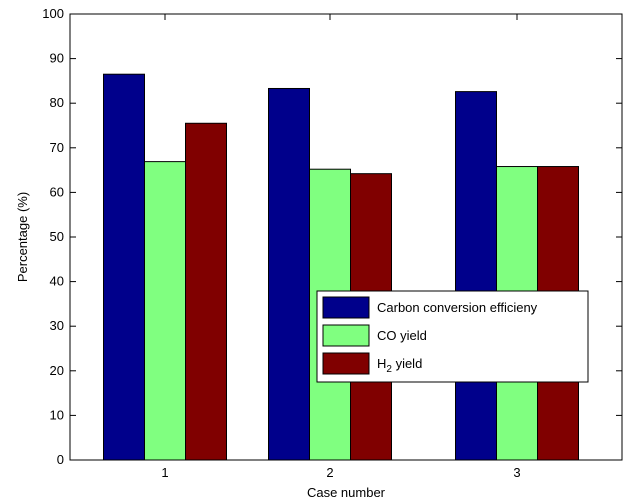 Image resolution: width=636 pixels, height=504 pixels. Describe the element at coordinates (57, 414) in the screenshot. I see `y-tick-label: 10` at that location.